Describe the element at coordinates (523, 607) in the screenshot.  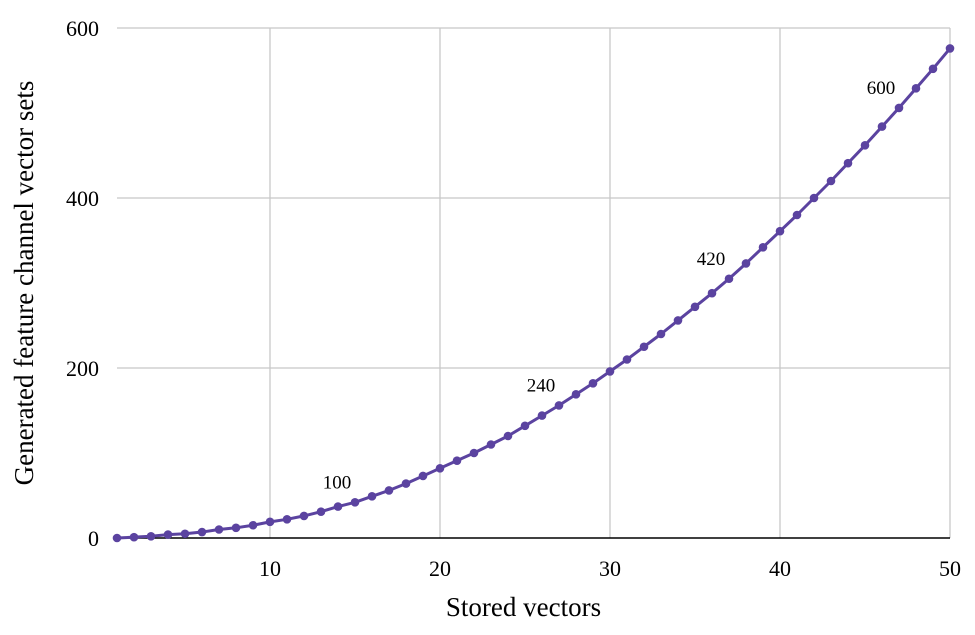
I see `x-axis-title: Stored vectors` at that location.